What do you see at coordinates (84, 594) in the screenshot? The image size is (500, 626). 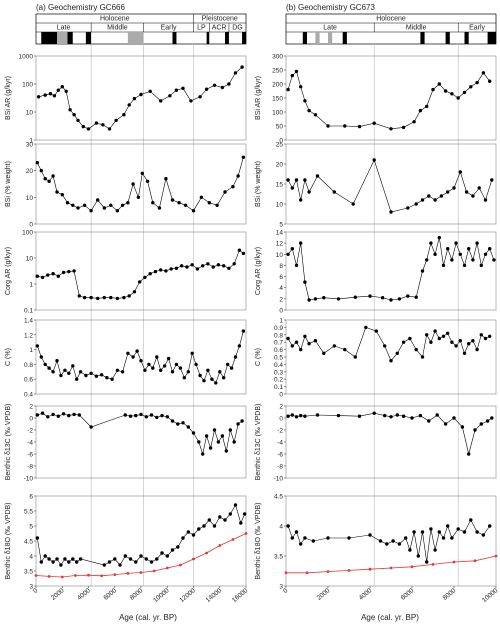 I see `x-tick-label: 4000` at bounding box center [84, 594].